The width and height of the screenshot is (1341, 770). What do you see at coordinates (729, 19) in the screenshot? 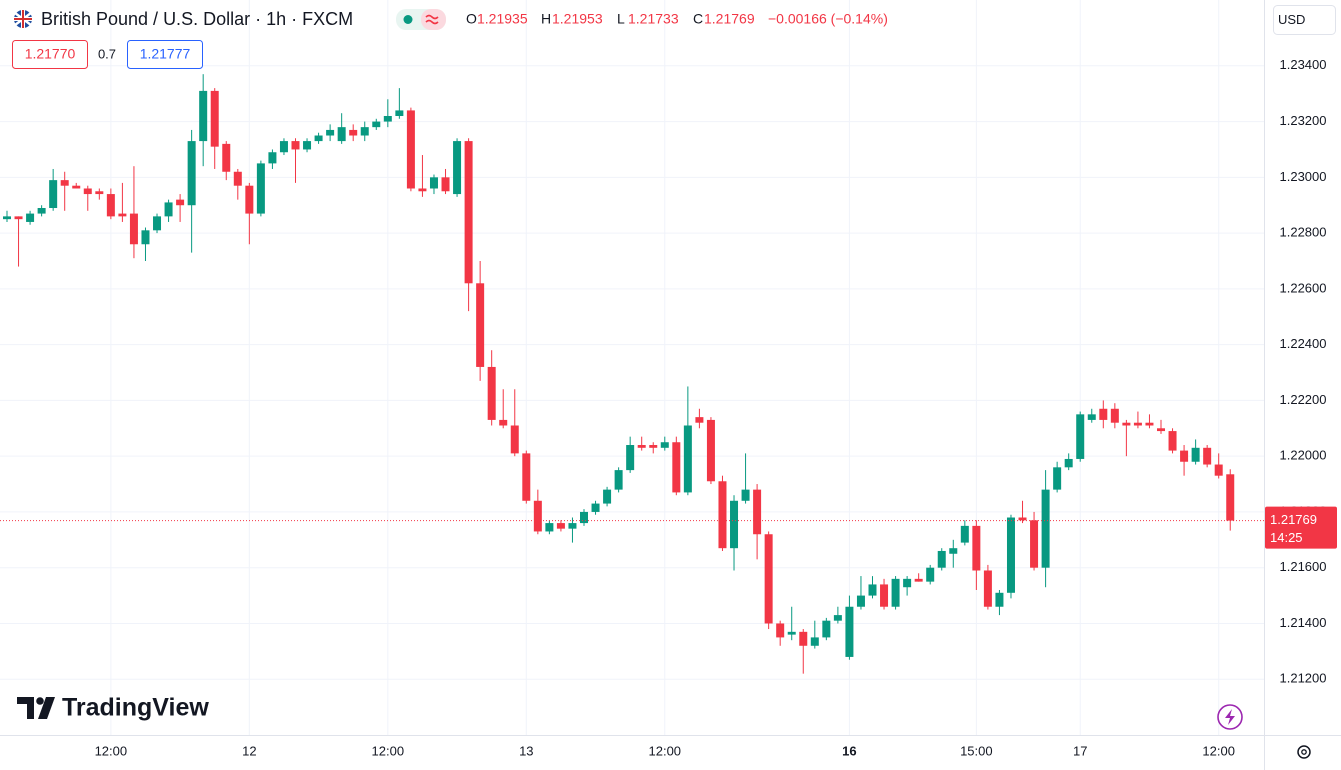
I see `ohlc-value: 1.21769` at bounding box center [729, 19].